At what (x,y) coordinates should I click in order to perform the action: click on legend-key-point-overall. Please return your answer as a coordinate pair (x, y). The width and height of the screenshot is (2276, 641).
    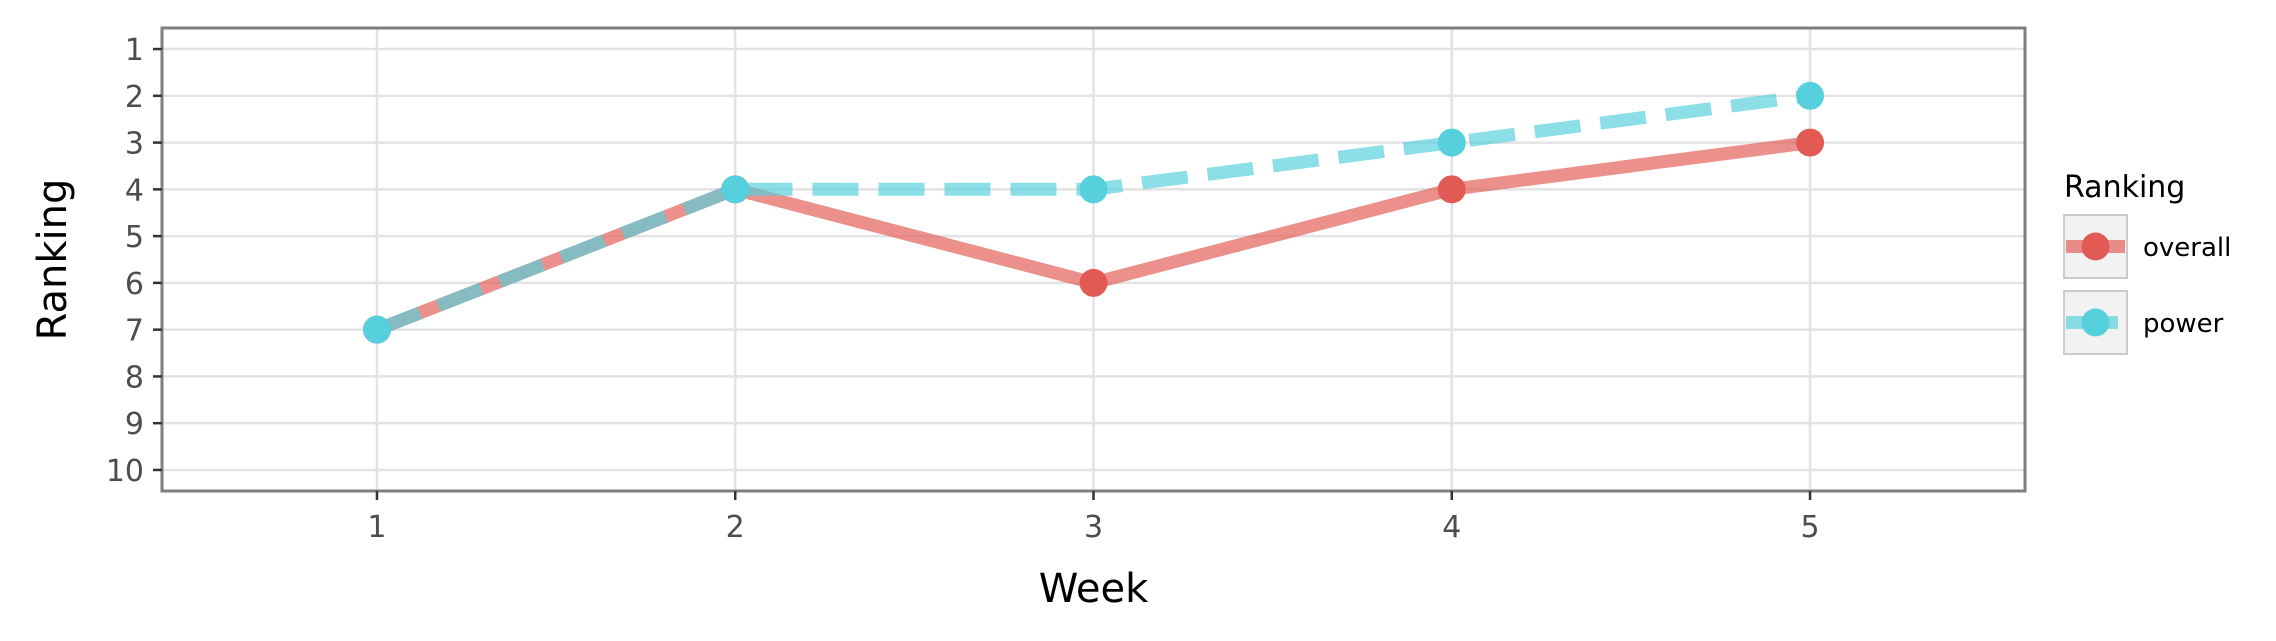
    Looking at the image, I should click on (2095, 246).